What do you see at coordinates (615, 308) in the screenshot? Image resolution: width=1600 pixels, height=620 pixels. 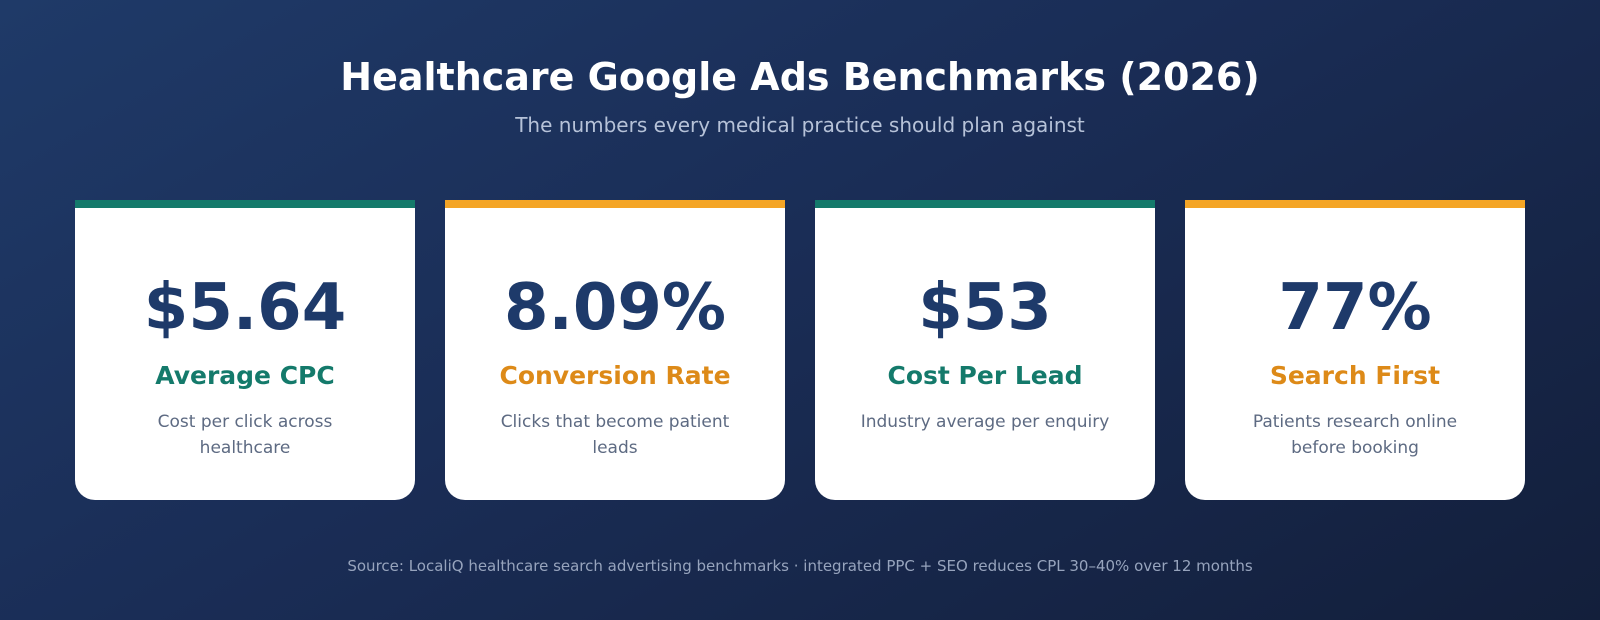 I see `card-value: 8.09%` at bounding box center [615, 308].